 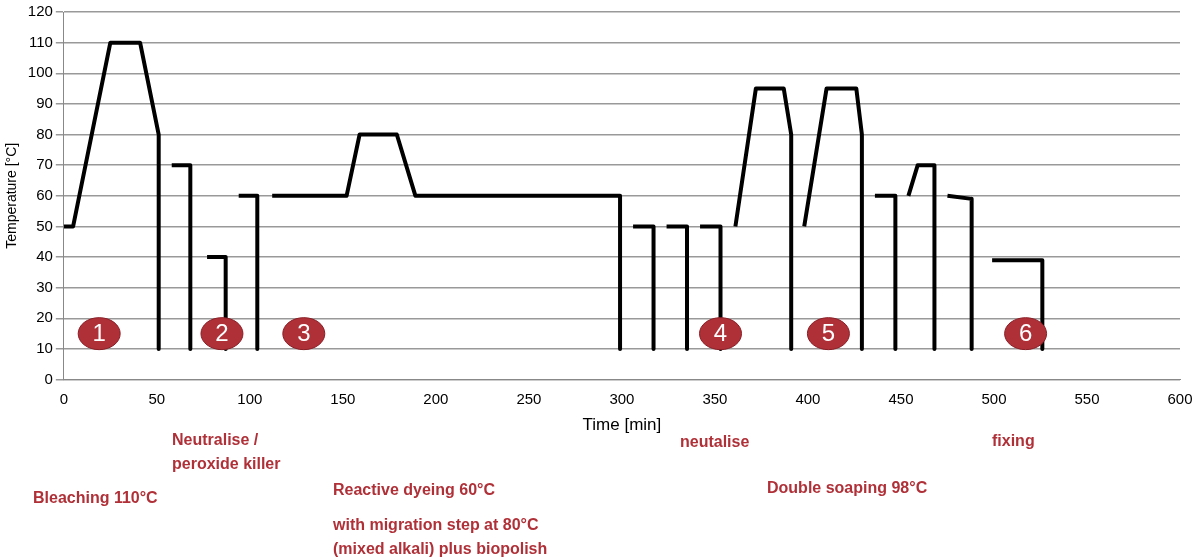 I want to click on text: Reactive dyeing 60°C, so click(x=414, y=490).